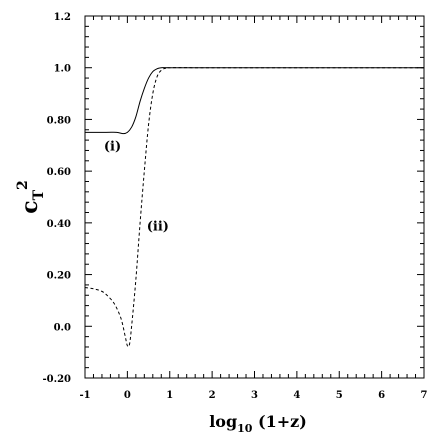  I want to click on y-tick-label: 0.80, so click(59, 120).